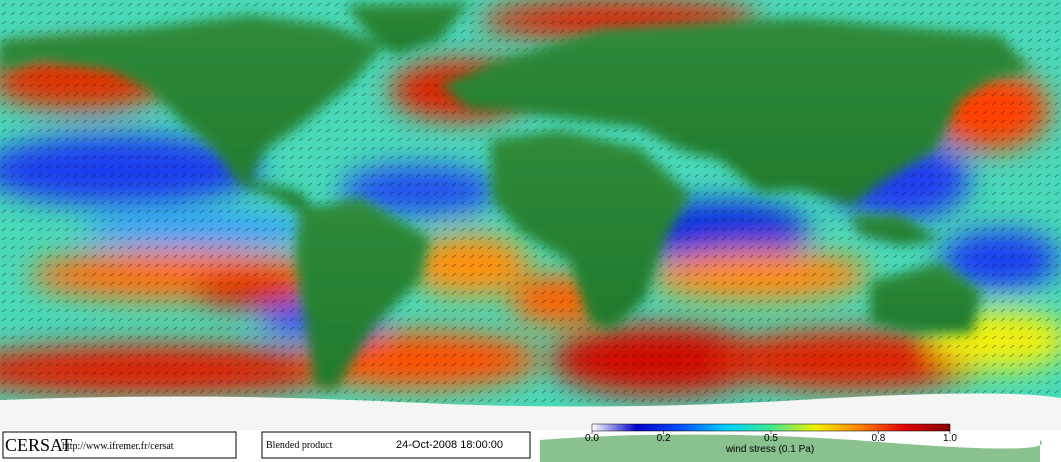  I want to click on antarctica, so click(530, 411).